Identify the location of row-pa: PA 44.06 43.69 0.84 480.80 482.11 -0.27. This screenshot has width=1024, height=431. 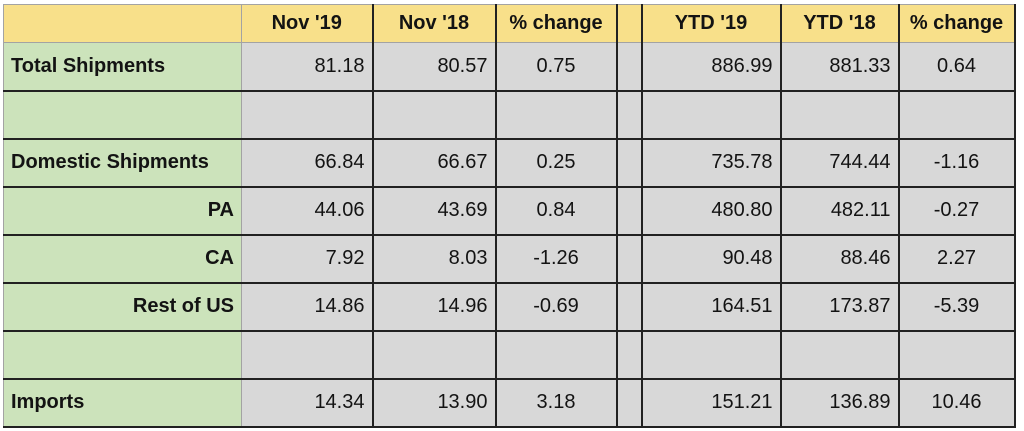
(509, 210).